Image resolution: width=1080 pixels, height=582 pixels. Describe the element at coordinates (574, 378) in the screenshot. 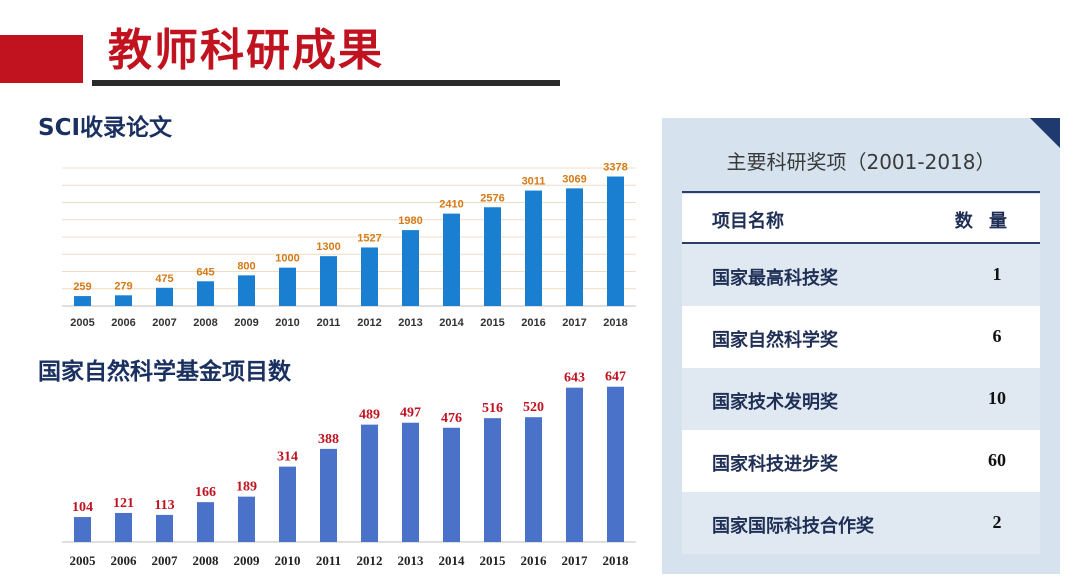

I see `data-label-2017: 643` at that location.